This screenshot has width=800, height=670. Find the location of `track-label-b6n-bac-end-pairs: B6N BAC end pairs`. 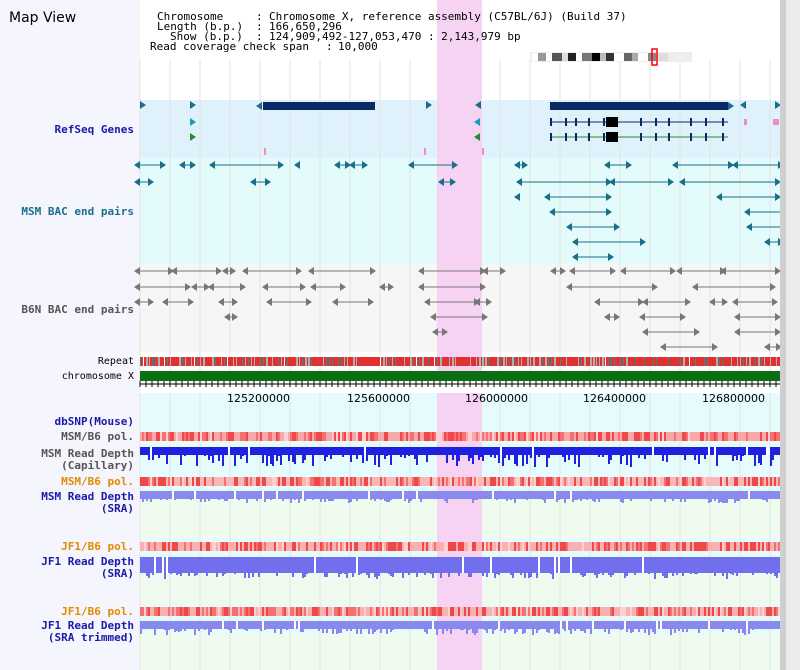

track-label-b6n-bac-end-pairs: B6N BAC end pairs is located at coordinates (77, 309).